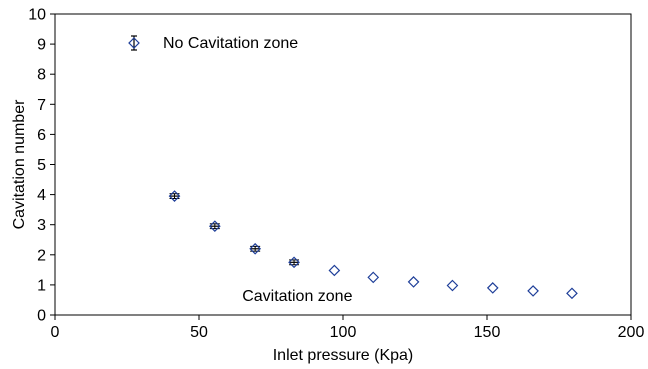 The image size is (648, 369). I want to click on x-tick-label: 150, so click(487, 332).